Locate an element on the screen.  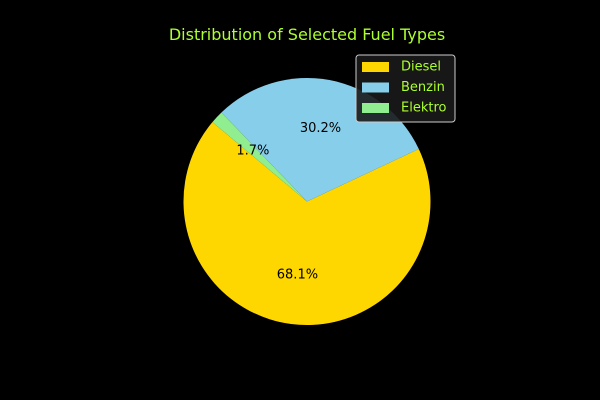
legend: Diesel Benzin Elektro is located at coordinates (405, 88).